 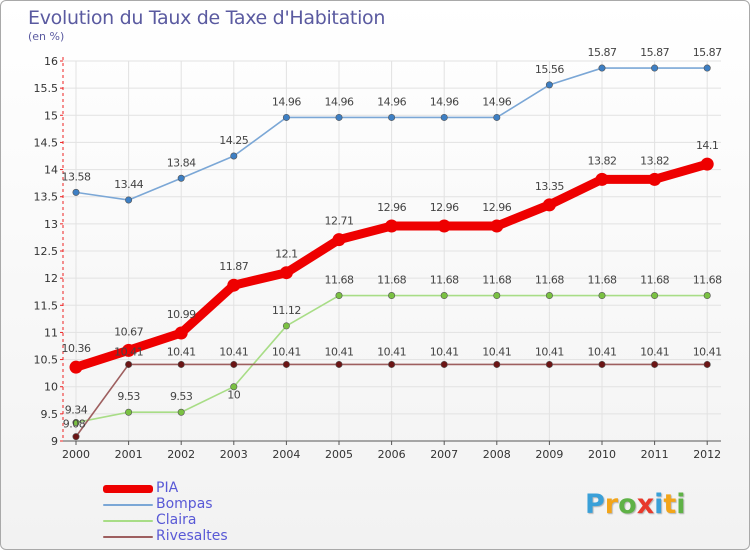 I want to click on data-label-rivesaltes: 9.08, so click(x=74, y=424).